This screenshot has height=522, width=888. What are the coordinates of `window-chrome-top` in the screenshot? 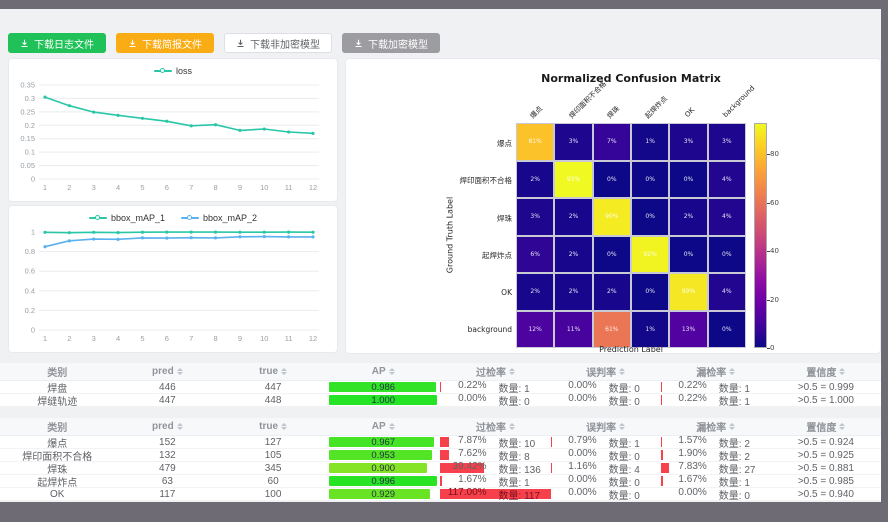 It's located at (444, 4).